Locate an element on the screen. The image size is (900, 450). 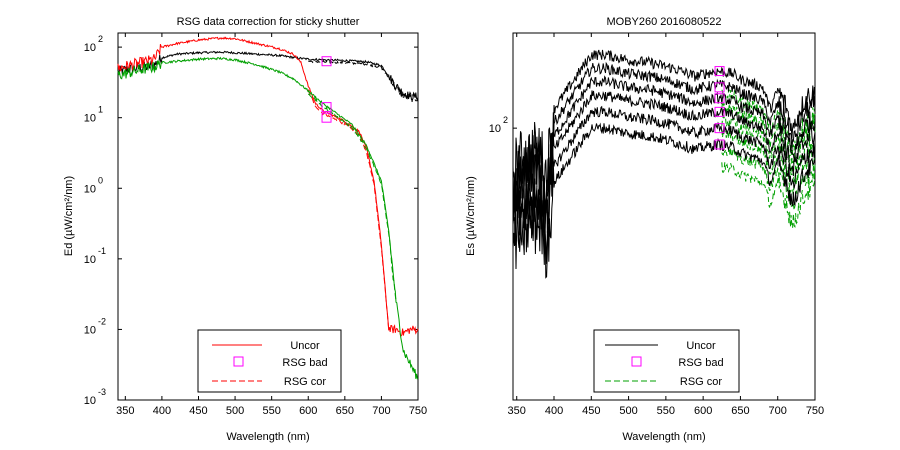
y-tick-exponent: -2 is located at coordinates (102, 321).